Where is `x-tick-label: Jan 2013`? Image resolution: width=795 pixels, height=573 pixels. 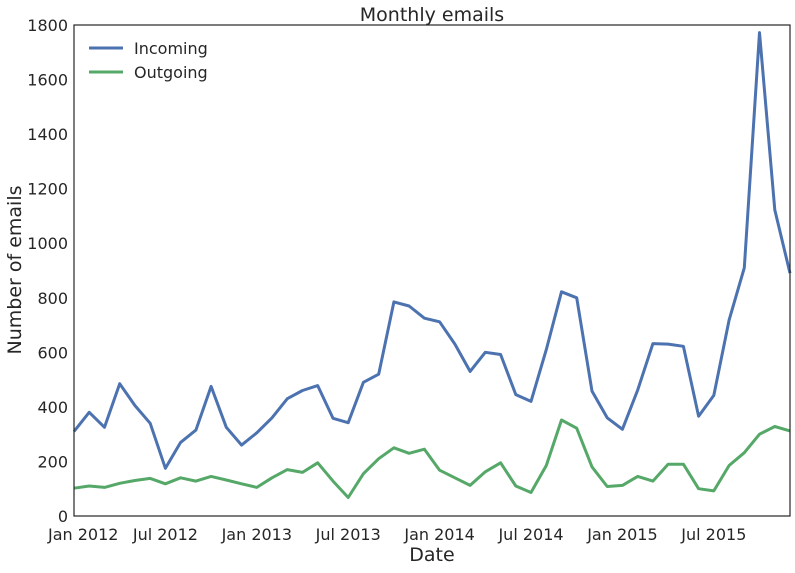 x-tick-label: Jan 2013 is located at coordinates (256, 534).